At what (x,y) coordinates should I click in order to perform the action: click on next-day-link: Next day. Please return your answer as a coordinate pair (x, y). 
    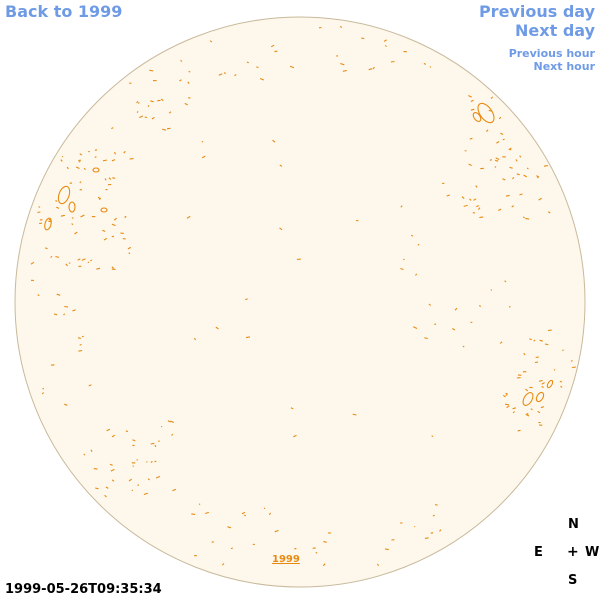
    Looking at the image, I should click on (555, 30).